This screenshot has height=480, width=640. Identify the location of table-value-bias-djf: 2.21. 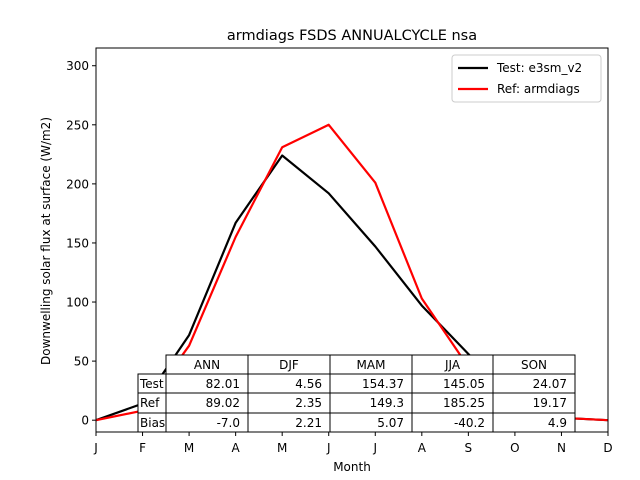
(308, 423).